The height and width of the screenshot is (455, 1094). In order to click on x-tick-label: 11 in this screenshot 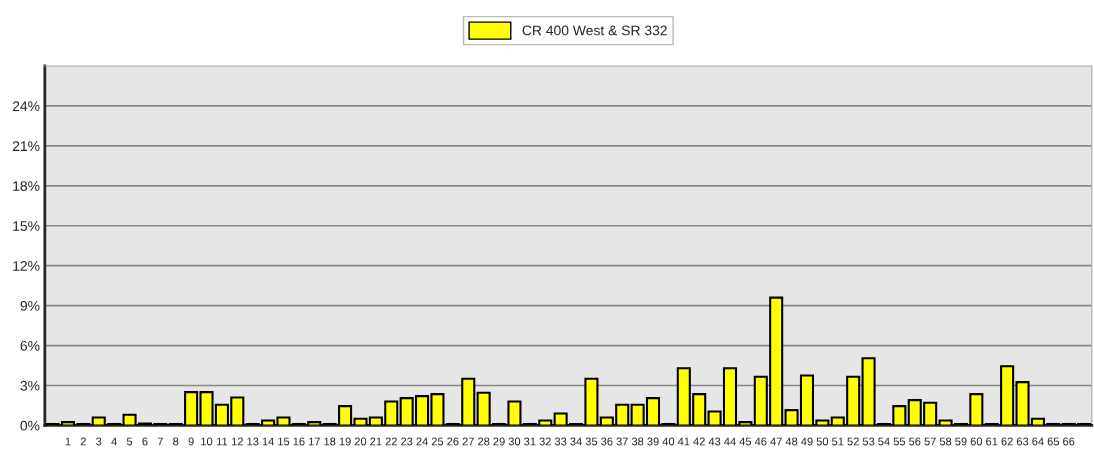, I will do `click(222, 441)`.